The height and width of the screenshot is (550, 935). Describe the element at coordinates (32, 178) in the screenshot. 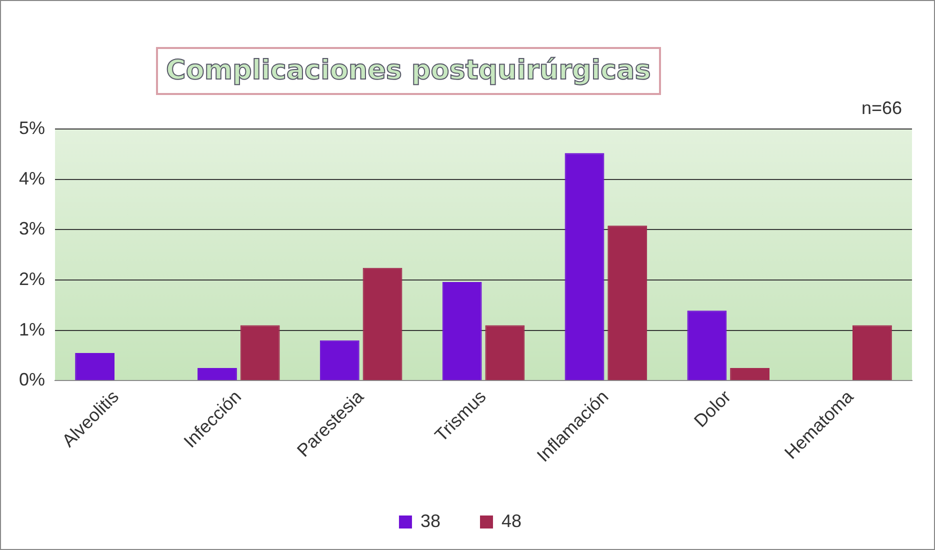

I see `y-tick-label: 4%` at that location.